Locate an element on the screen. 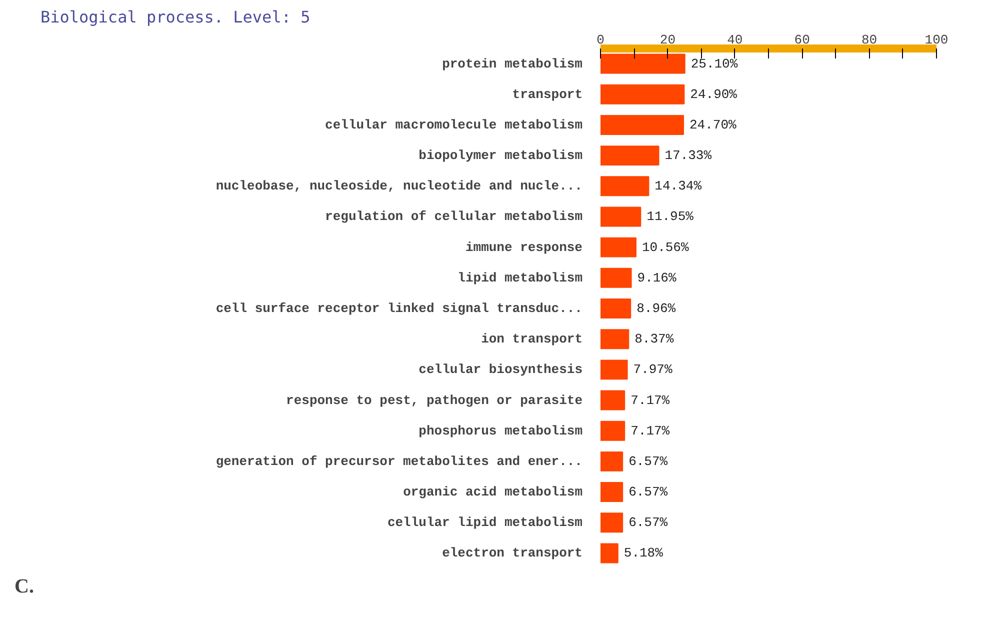 Image resolution: width=992 pixels, height=643 pixels. y-tick-label: lipid metabolism is located at coordinates (520, 278).